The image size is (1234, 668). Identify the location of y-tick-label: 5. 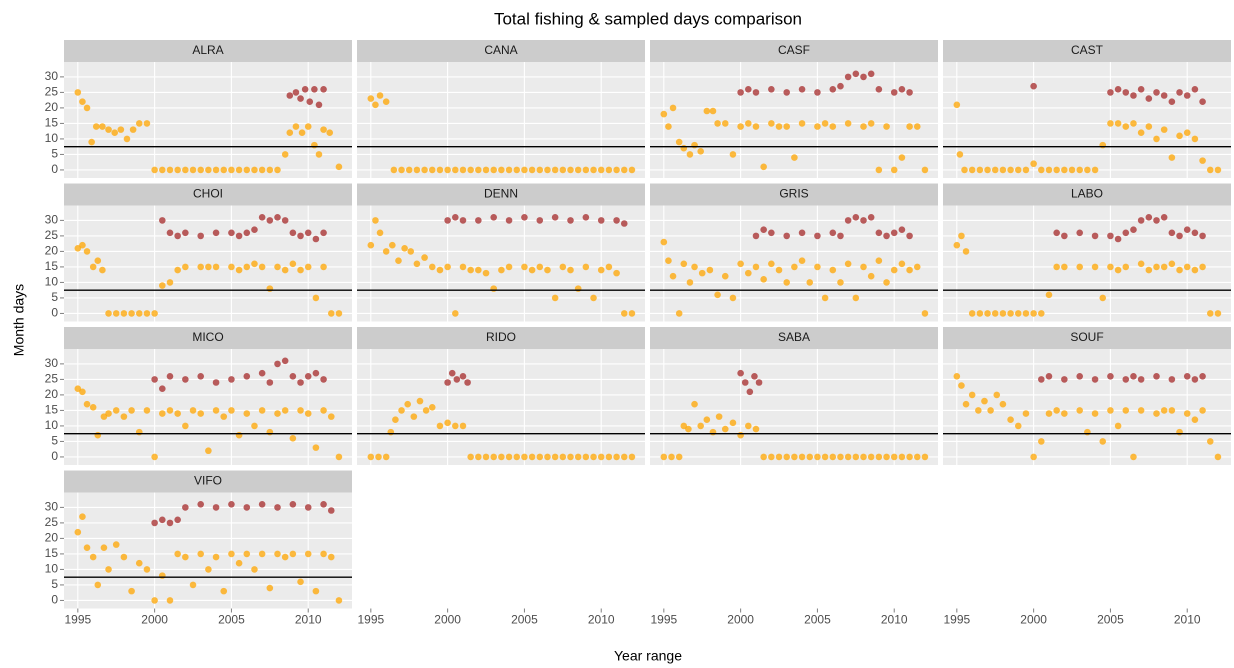
(54, 297).